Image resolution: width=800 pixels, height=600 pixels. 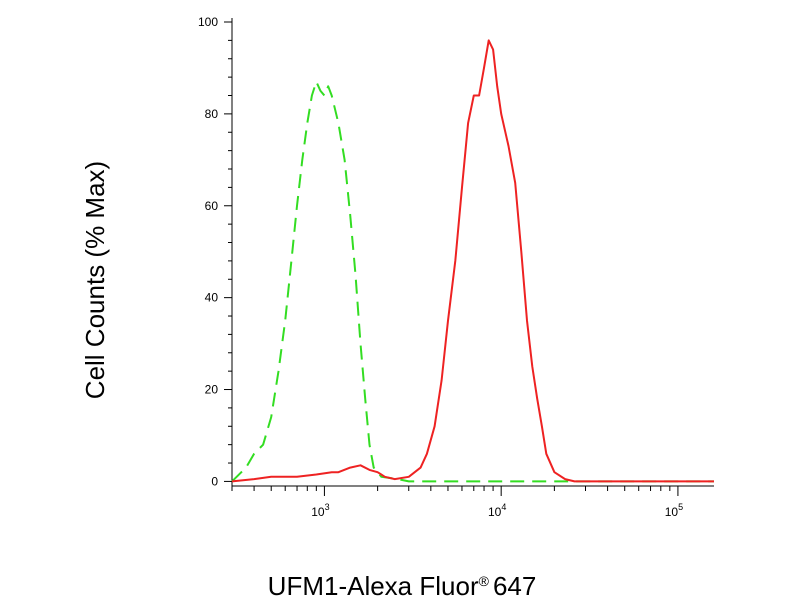 What do you see at coordinates (212, 114) in the screenshot?
I see `y-tick-label: 80` at bounding box center [212, 114].